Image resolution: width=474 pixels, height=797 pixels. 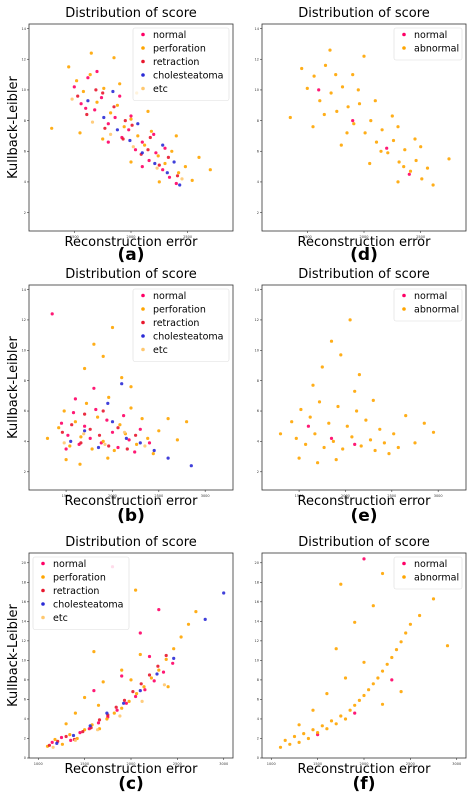 What do you see at coordinates (258, 700) in the screenshot?
I see `y-tick-label: 6` at bounding box center [258, 700].